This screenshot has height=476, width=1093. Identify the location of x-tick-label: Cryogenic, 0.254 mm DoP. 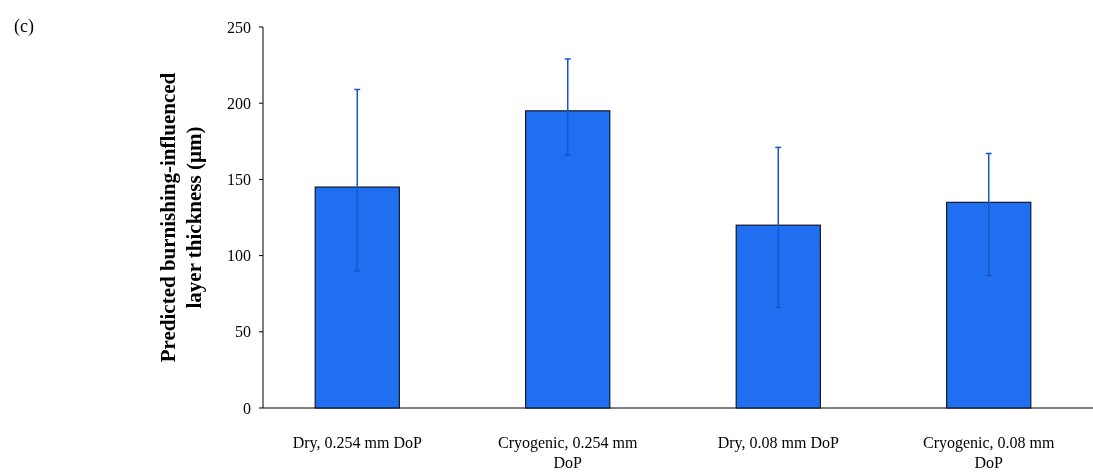
(568, 452).